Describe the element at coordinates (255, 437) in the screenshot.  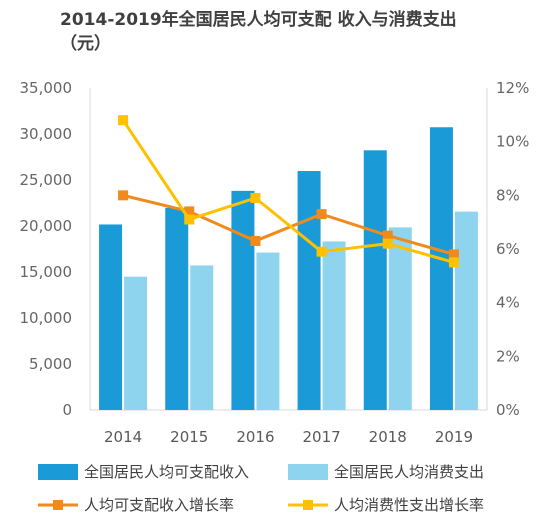
I see `x-tick-label: 2016` at that location.